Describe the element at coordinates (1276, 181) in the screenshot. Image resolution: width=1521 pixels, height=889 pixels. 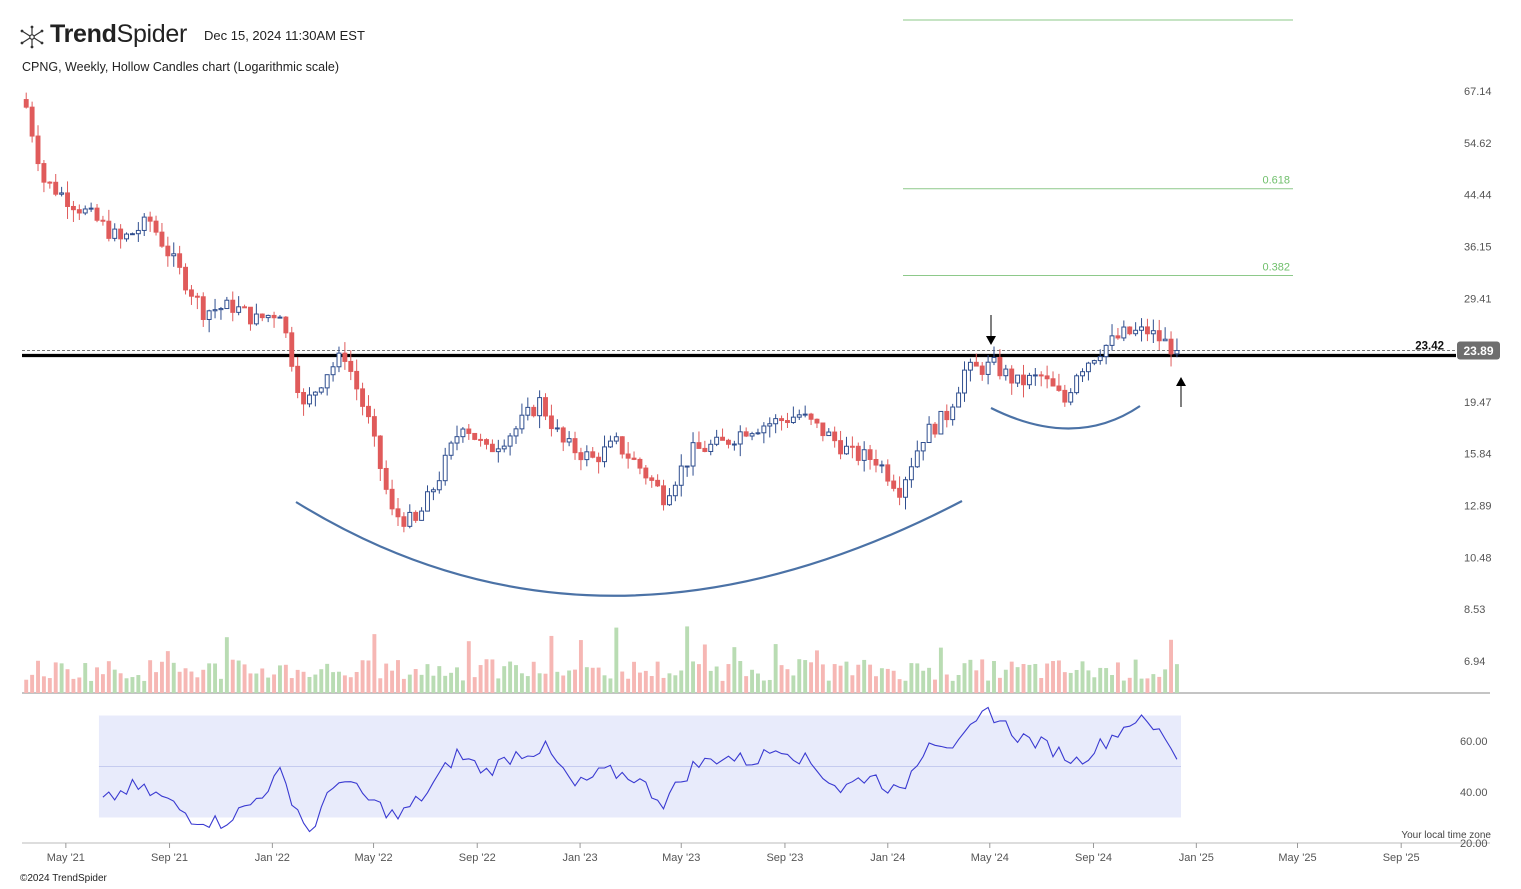
I see `fib-level-label: 0.618` at that location.